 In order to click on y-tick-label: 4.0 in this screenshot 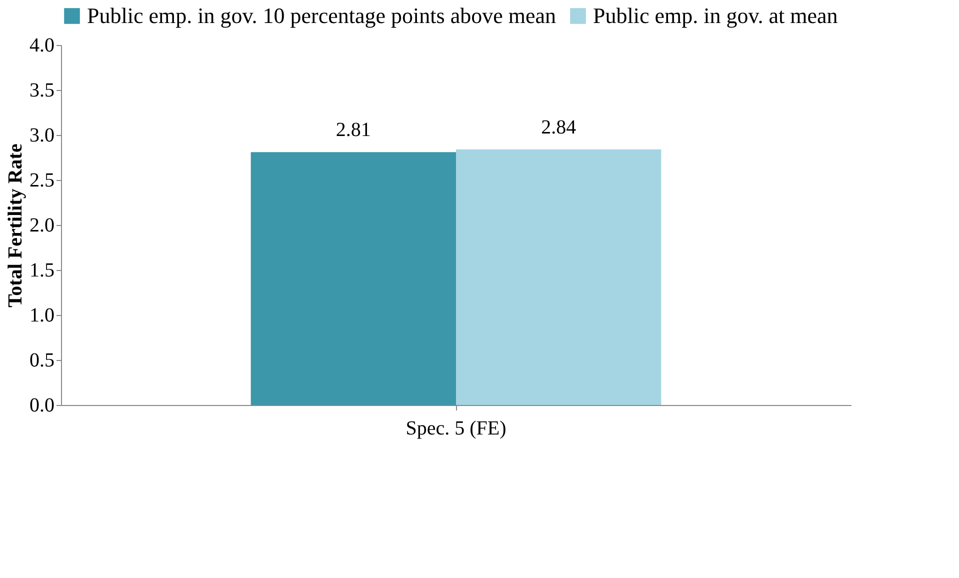, I will do `click(42, 45)`.